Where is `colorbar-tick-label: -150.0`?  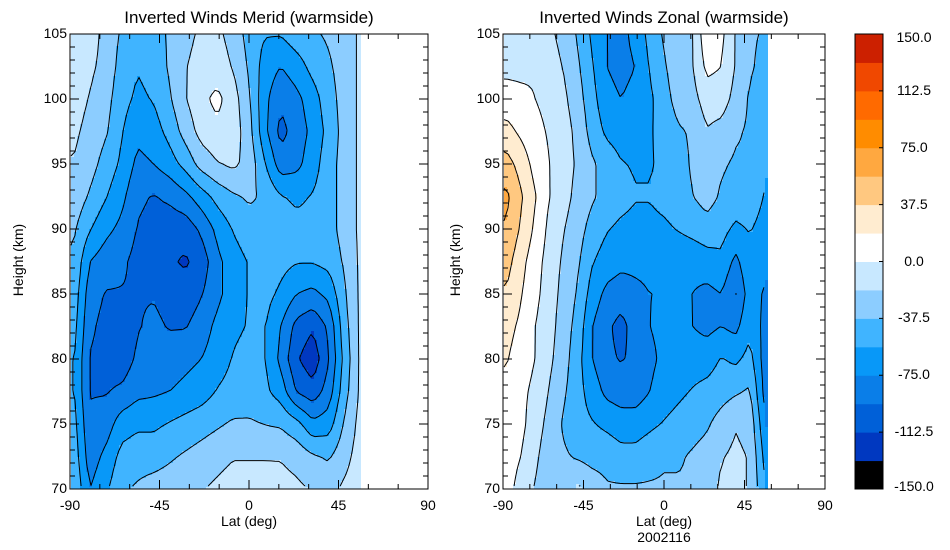
colorbar-tick-label: -150.0 is located at coordinates (914, 486).